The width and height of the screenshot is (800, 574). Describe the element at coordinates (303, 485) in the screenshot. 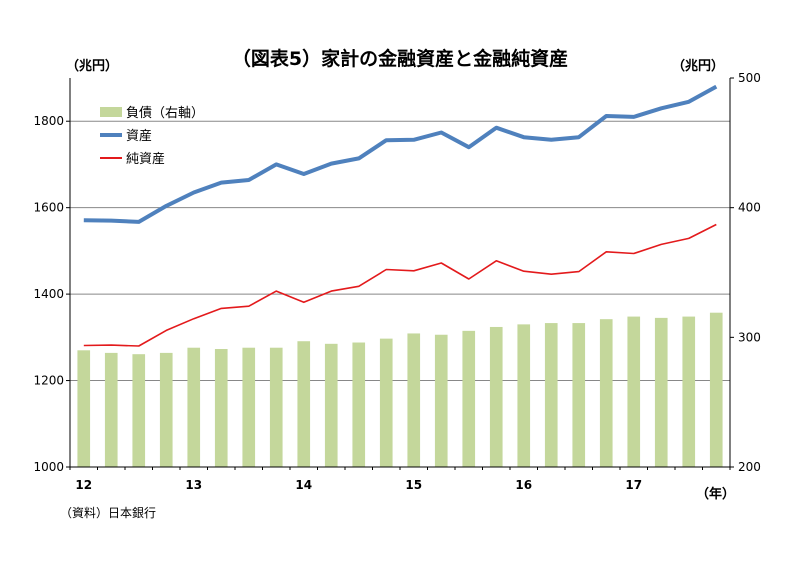

I see `x-tick-label: 14` at that location.